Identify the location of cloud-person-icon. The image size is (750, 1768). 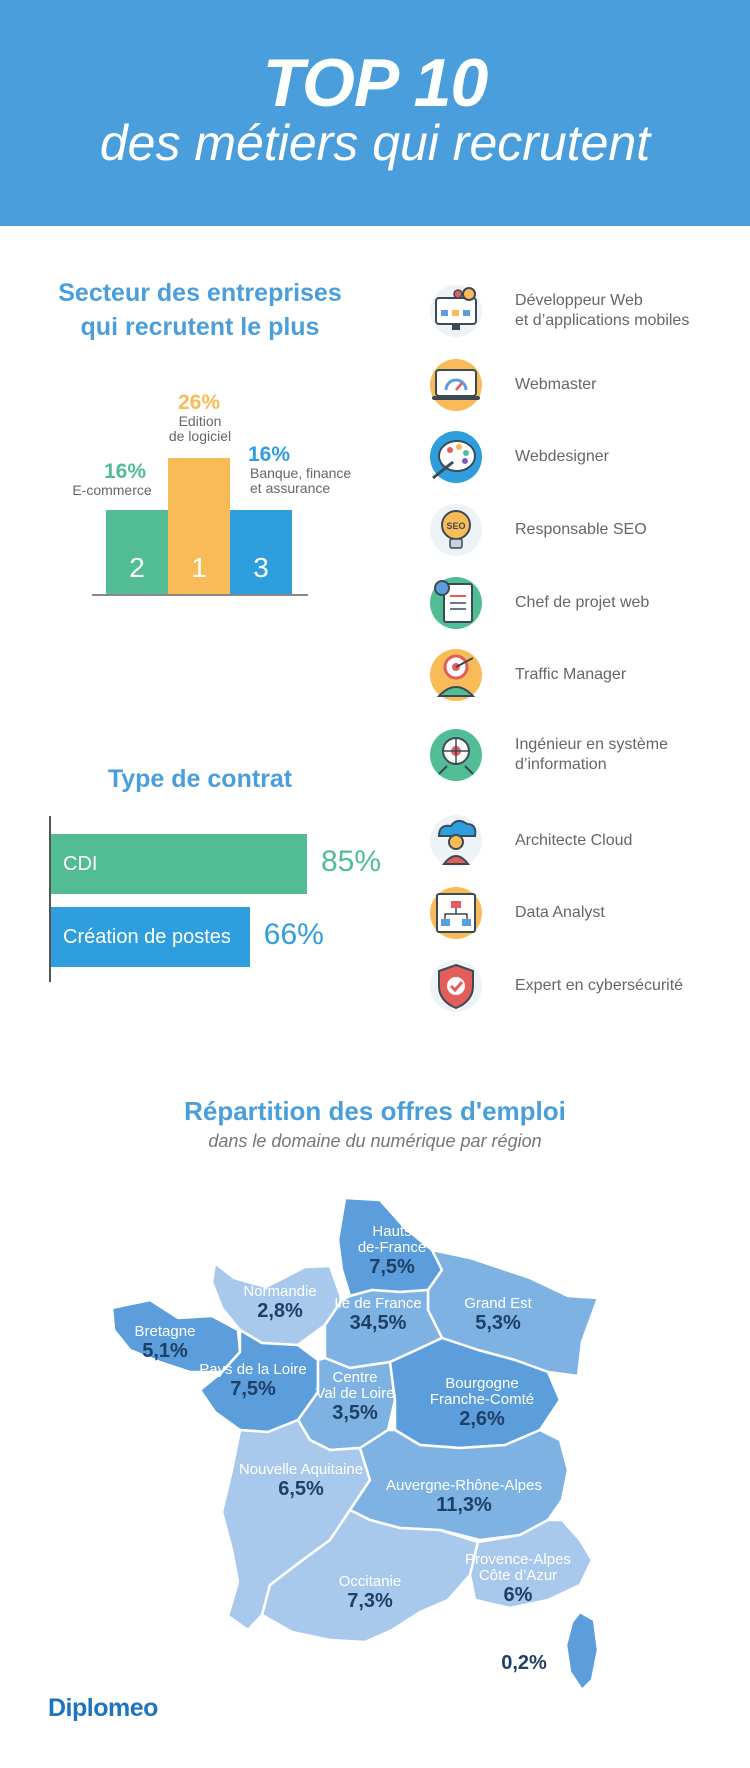
(456, 841).